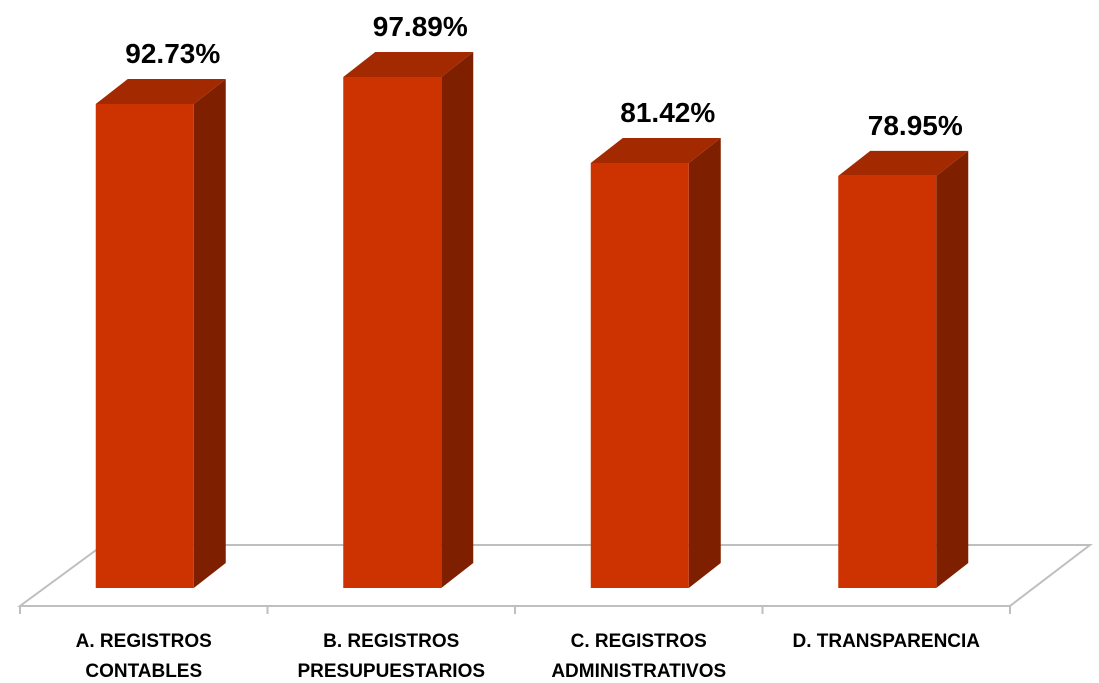  Describe the element at coordinates (172, 53) in the screenshot. I see `value-label: 92.73%` at that location.